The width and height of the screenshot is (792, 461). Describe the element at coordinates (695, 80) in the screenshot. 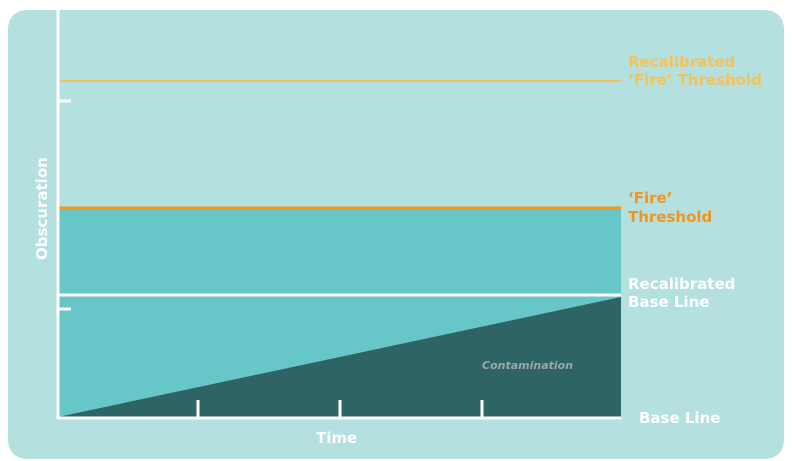

I see `recalibrated-fire-threshold-label-line2: ‘Fire’ Threshold` at that location.